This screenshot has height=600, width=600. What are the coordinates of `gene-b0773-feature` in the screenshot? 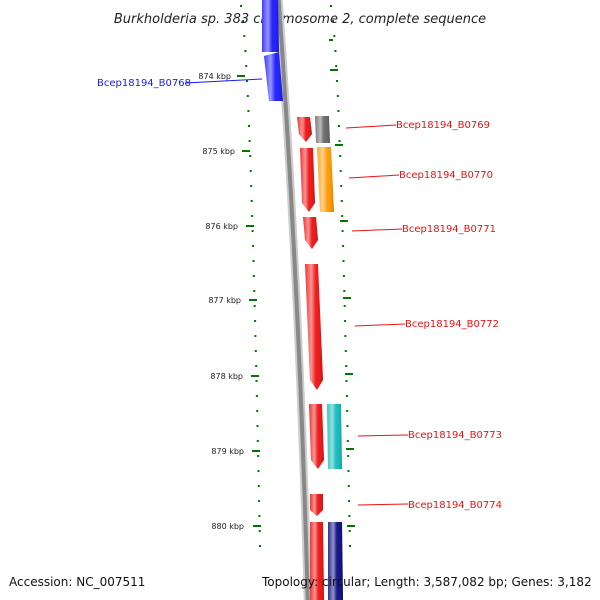 It's located at (334, 436).